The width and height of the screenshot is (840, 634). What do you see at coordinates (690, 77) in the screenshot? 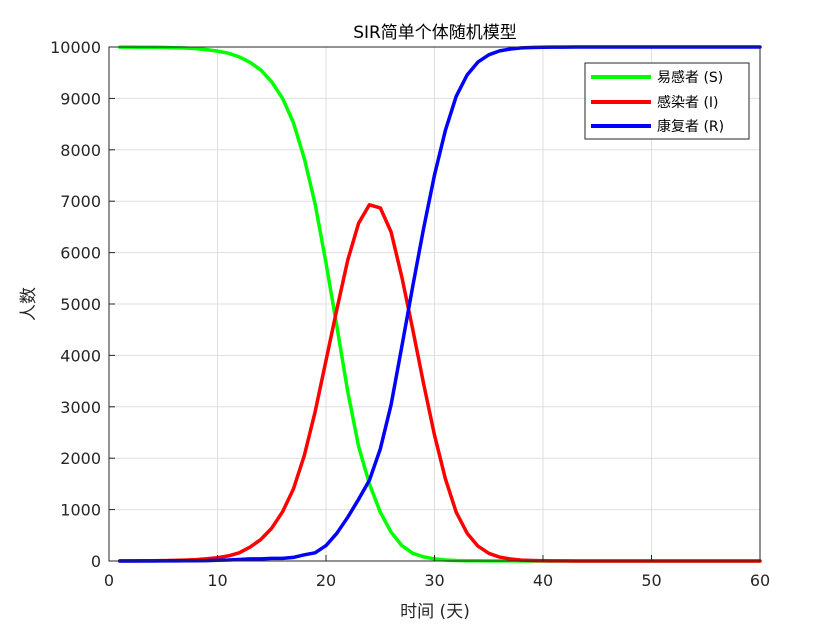
I see `legend-label-susceptible: 易感者 (S)` at bounding box center [690, 77].